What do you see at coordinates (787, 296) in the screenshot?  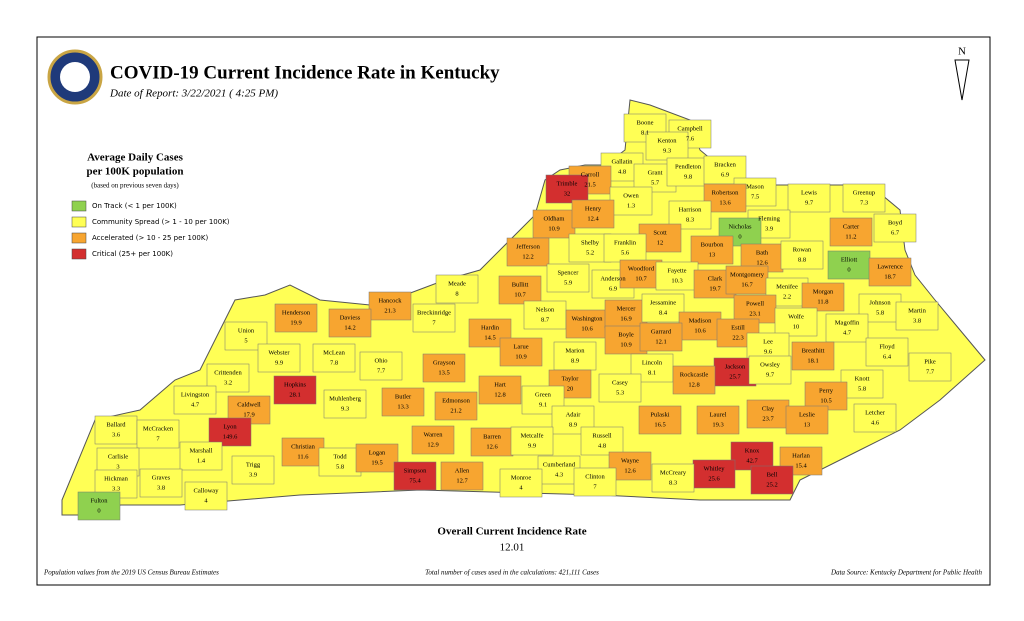 I see `county-value: 2.2` at bounding box center [787, 296].